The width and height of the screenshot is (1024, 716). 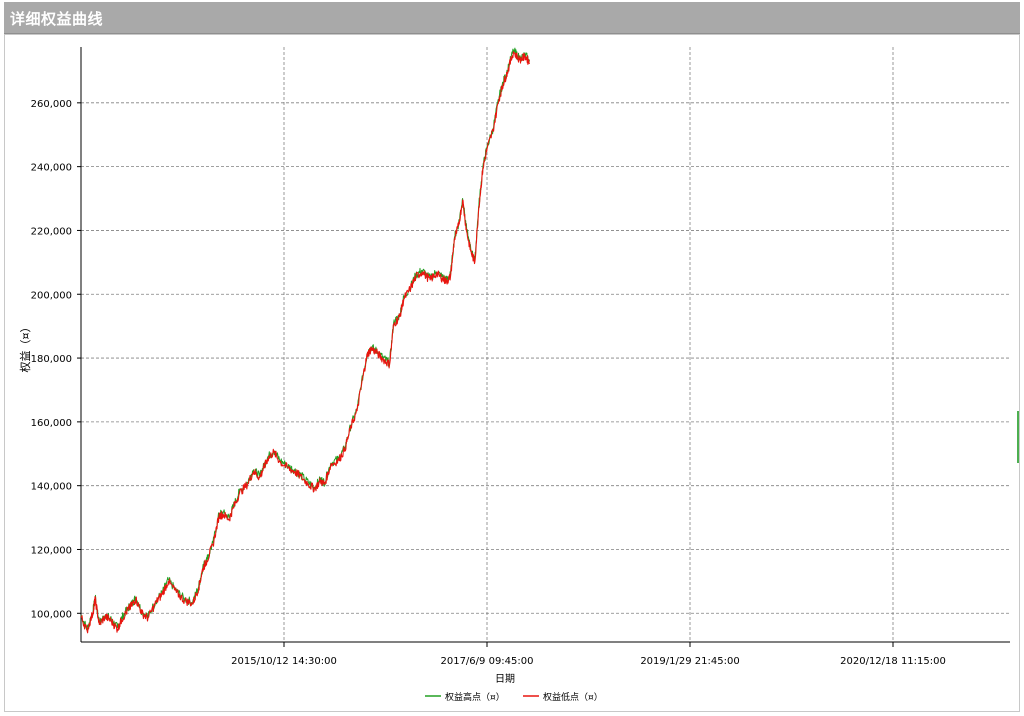 I want to click on y-tick-label: 140,000, so click(x=51, y=487).